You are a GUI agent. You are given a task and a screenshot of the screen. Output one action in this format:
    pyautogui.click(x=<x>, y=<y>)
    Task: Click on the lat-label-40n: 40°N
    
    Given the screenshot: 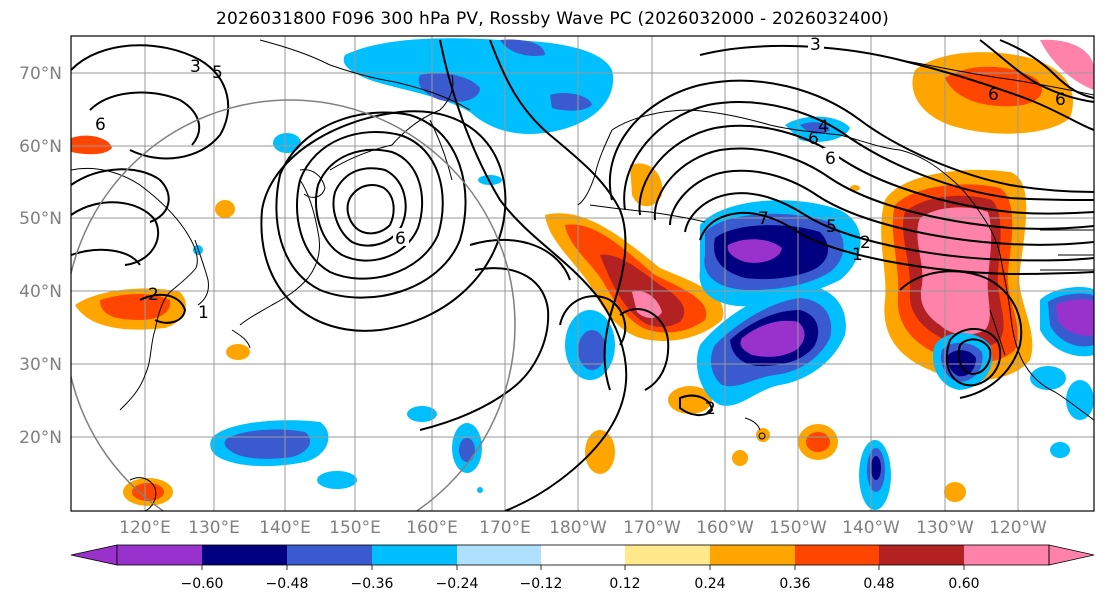 What is the action you would take?
    pyautogui.click(x=40, y=292)
    